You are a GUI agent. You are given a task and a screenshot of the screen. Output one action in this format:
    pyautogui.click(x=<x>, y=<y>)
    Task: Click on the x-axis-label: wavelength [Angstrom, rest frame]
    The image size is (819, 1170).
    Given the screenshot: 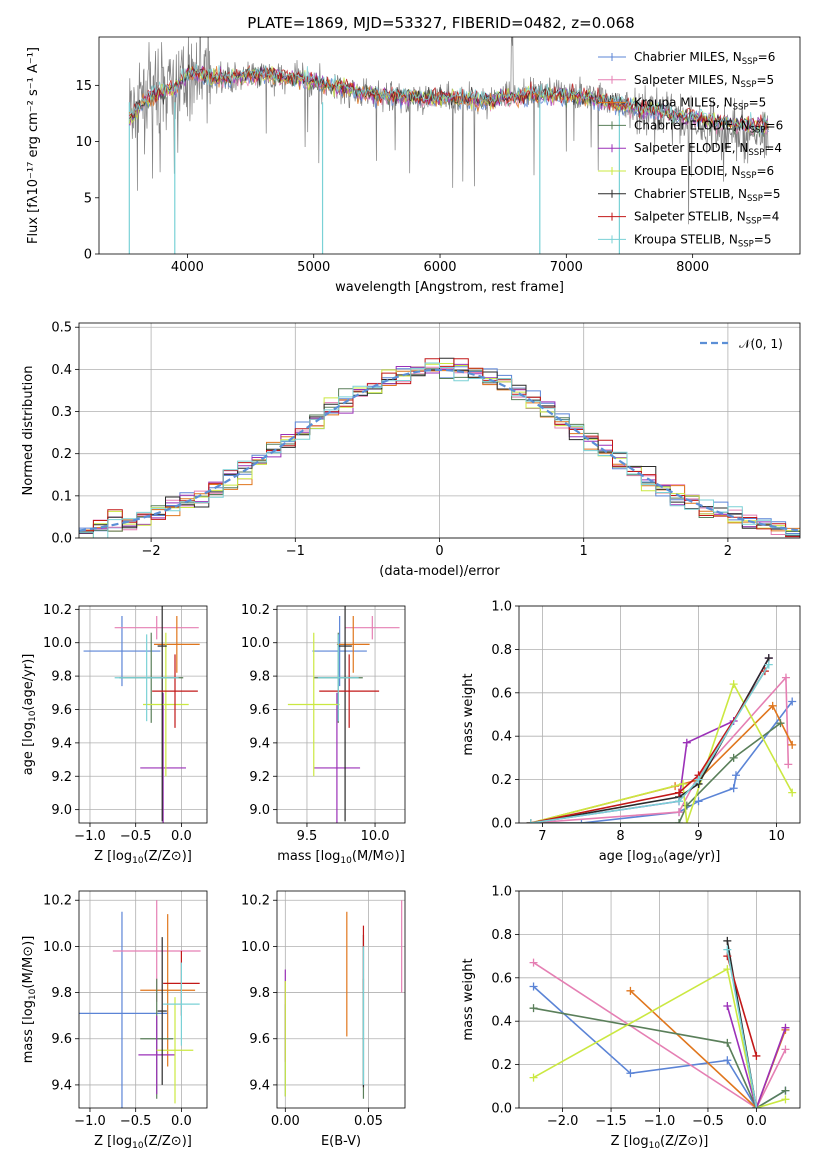 What is the action you would take?
    pyautogui.click(x=449, y=287)
    